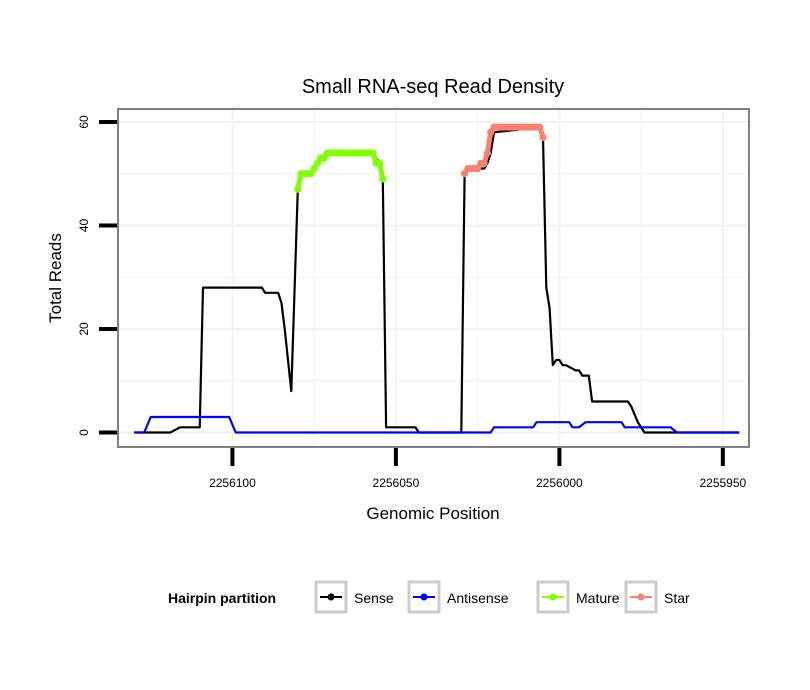  What do you see at coordinates (374, 598) in the screenshot?
I see `legend-label: Sense` at bounding box center [374, 598].